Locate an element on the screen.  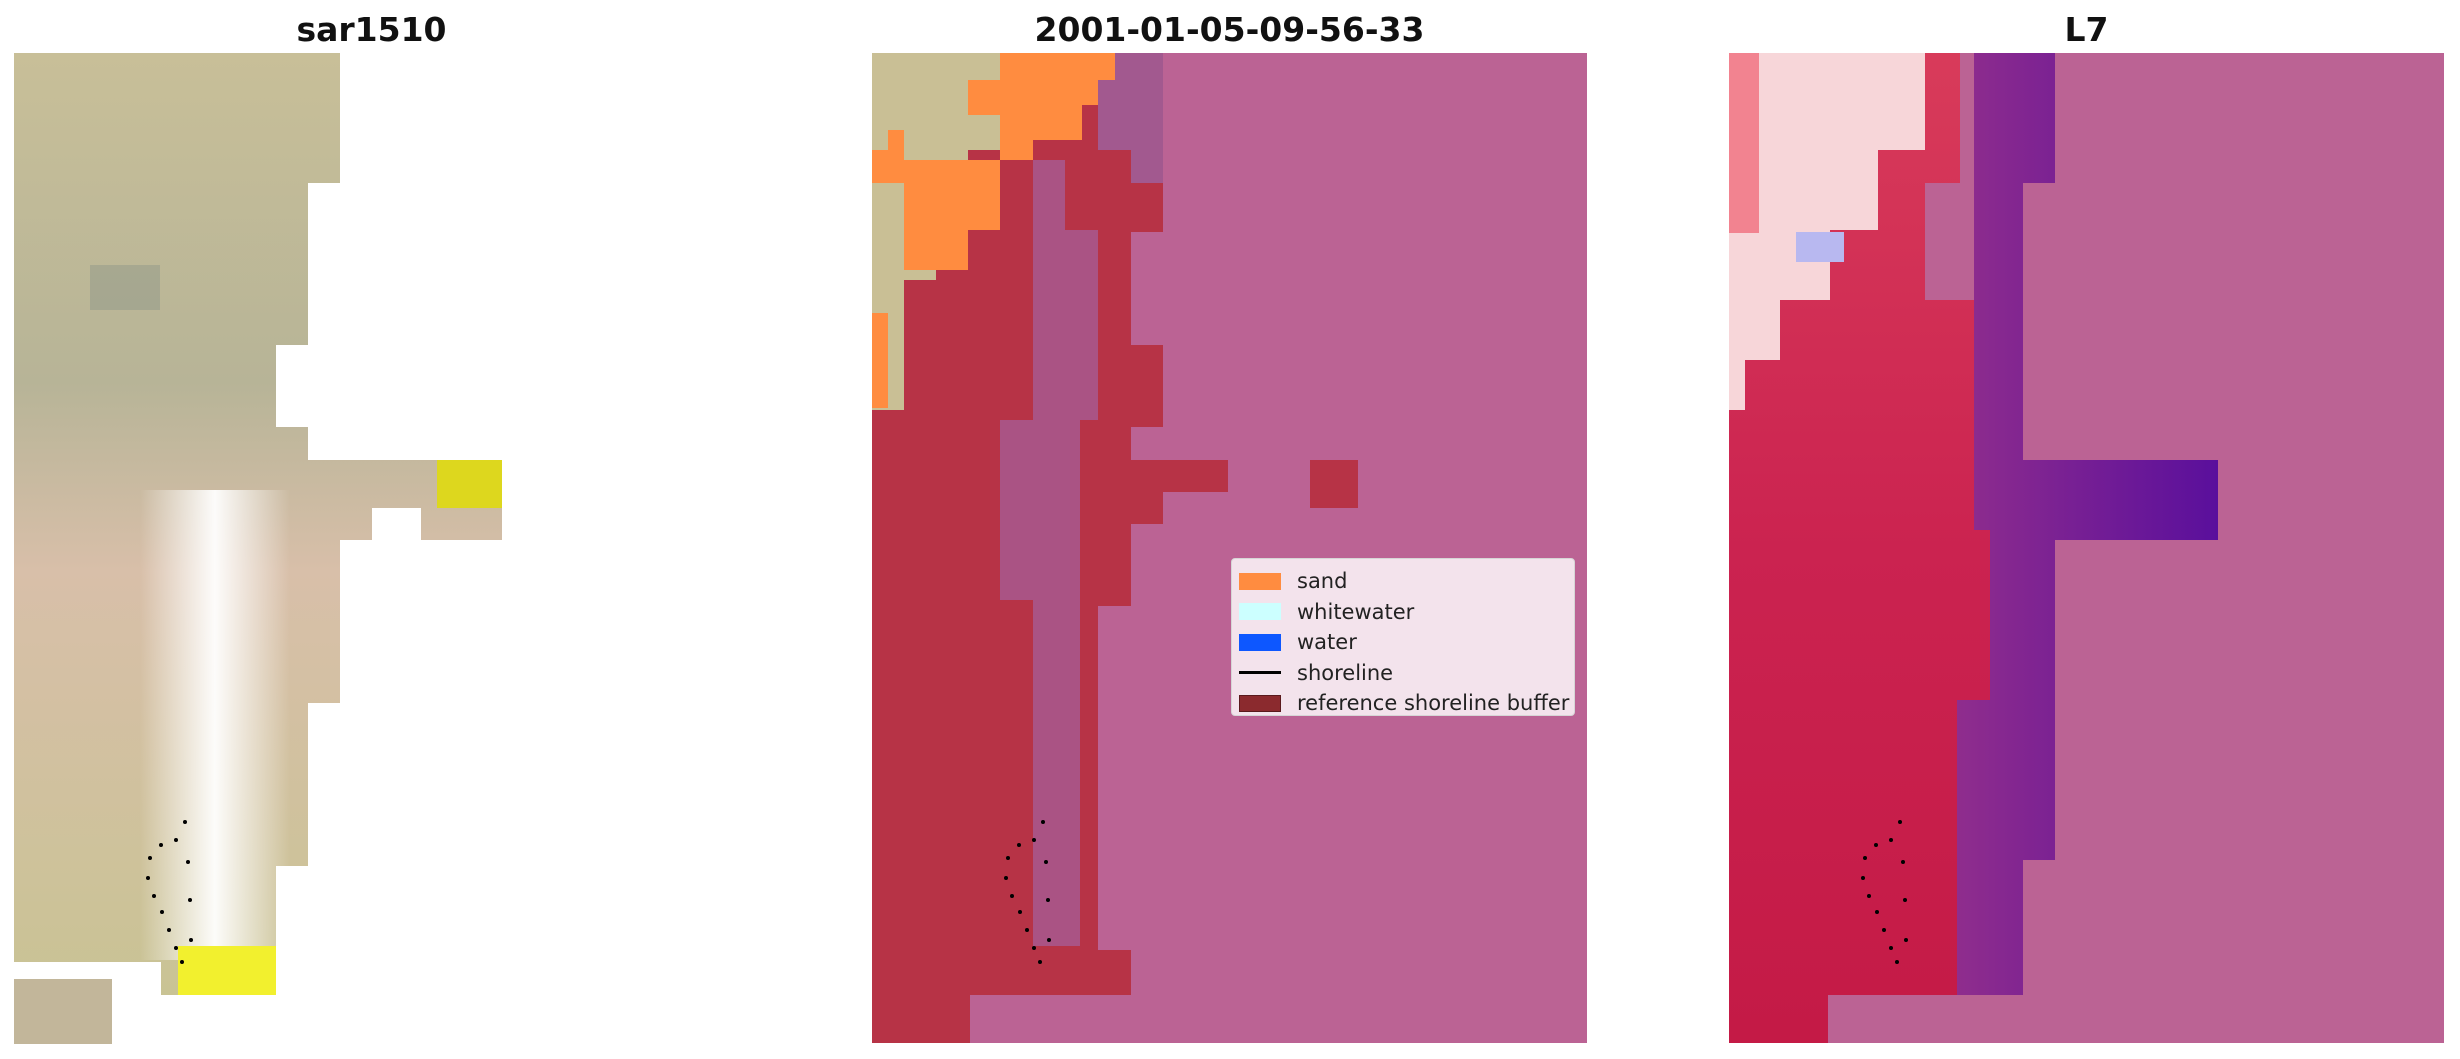
rgb-yellow-patch-right is located at coordinates (469, 484).